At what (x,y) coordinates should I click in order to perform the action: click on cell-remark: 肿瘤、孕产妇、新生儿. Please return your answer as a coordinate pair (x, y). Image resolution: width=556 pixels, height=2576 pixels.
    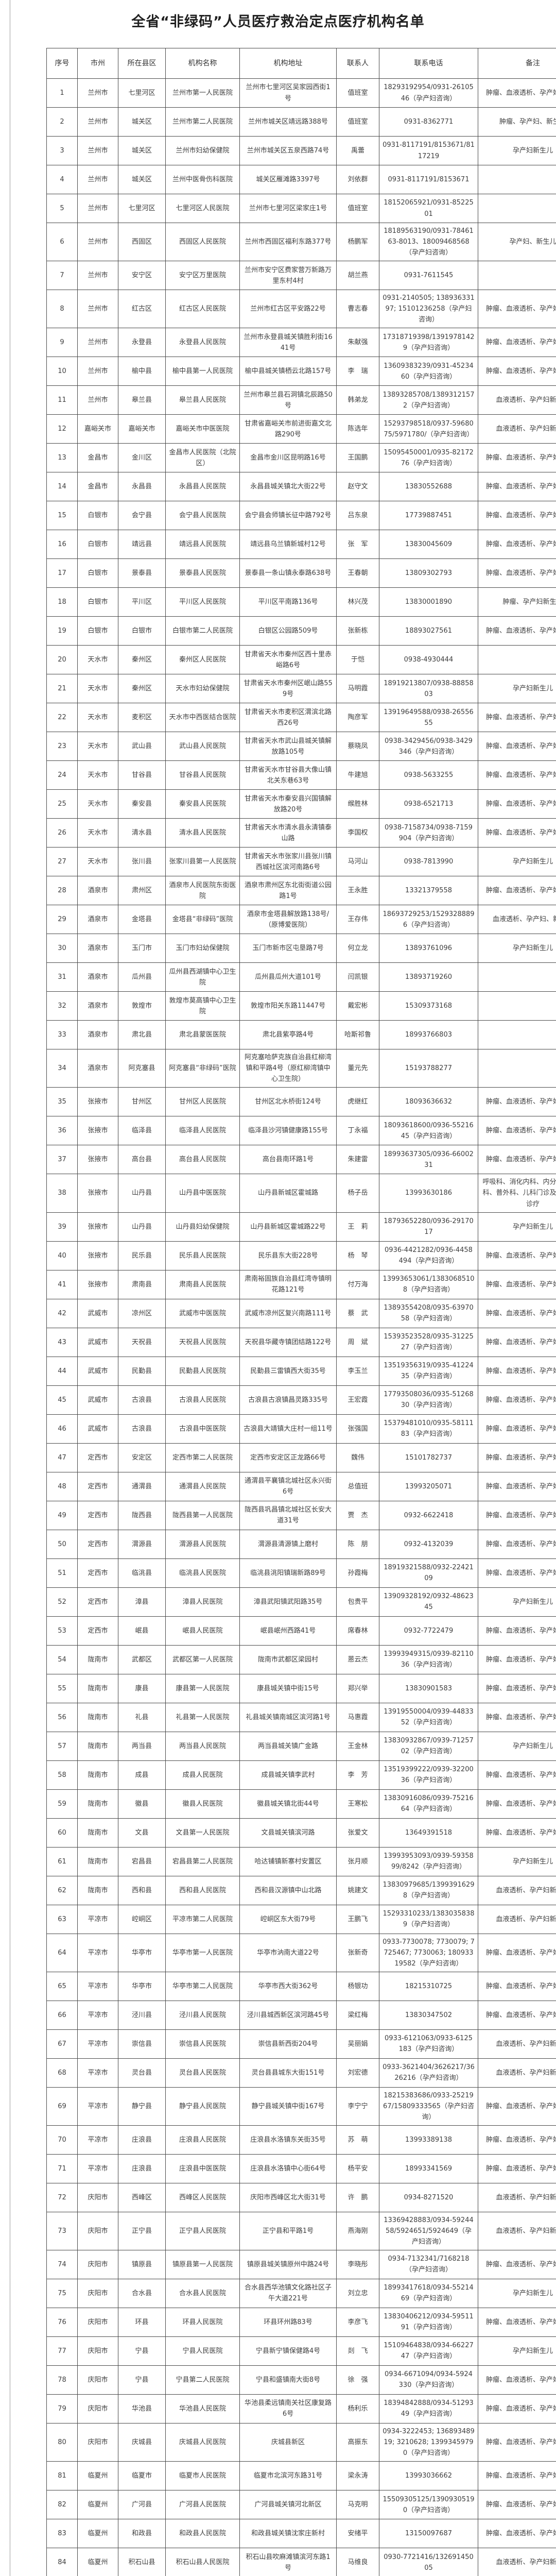
    Looking at the image, I should click on (517, 122).